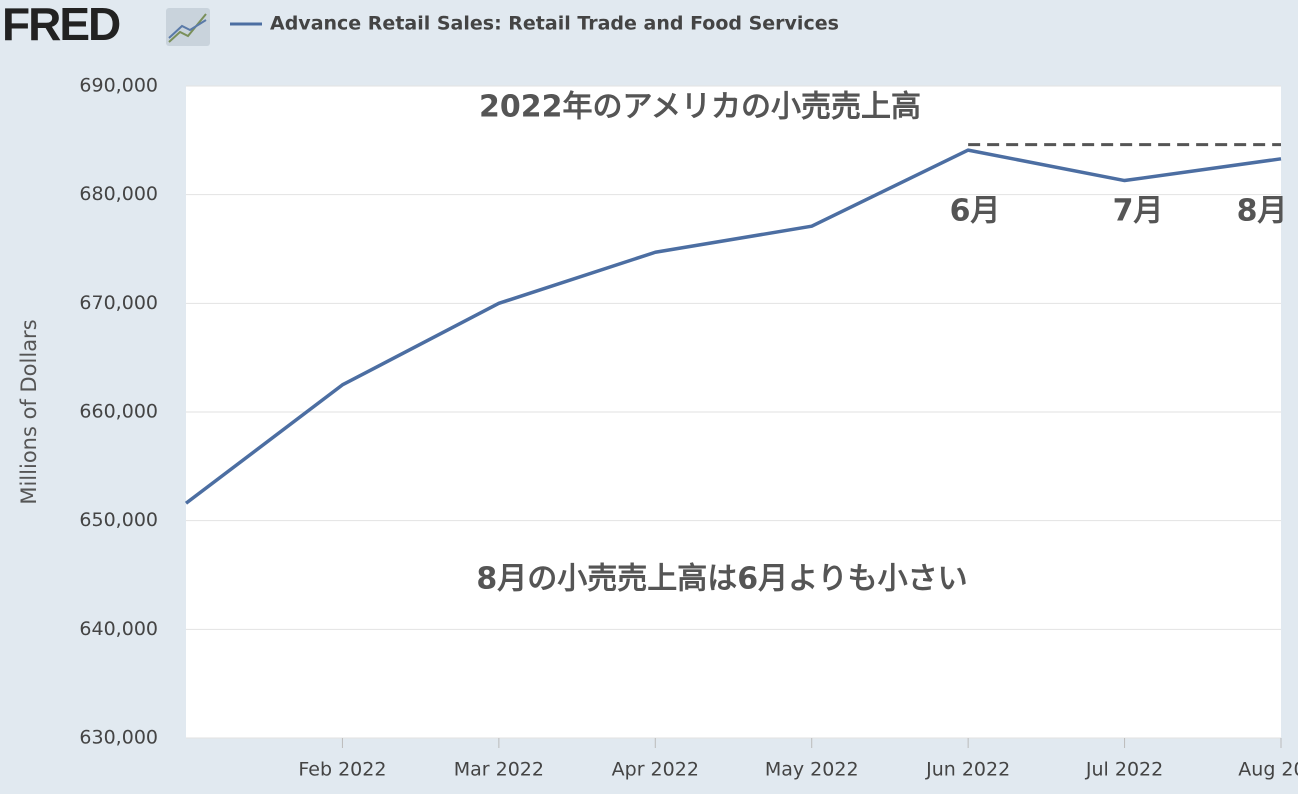 The height and width of the screenshot is (794, 1298). I want to click on x-tick-label: Jun 2022, so click(967, 770).